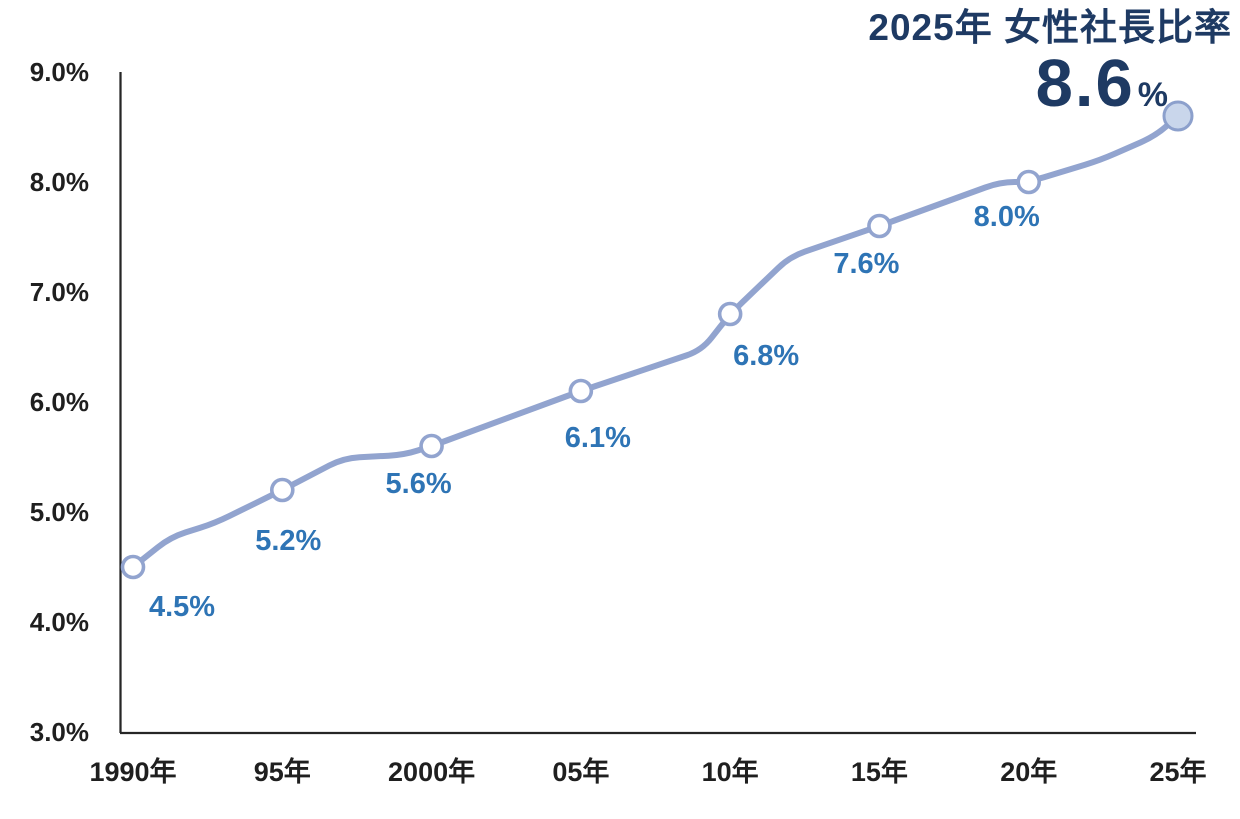  Describe the element at coordinates (1050, 27) in the screenshot. I see `chart-title: 2025年 女性社長比率` at that location.